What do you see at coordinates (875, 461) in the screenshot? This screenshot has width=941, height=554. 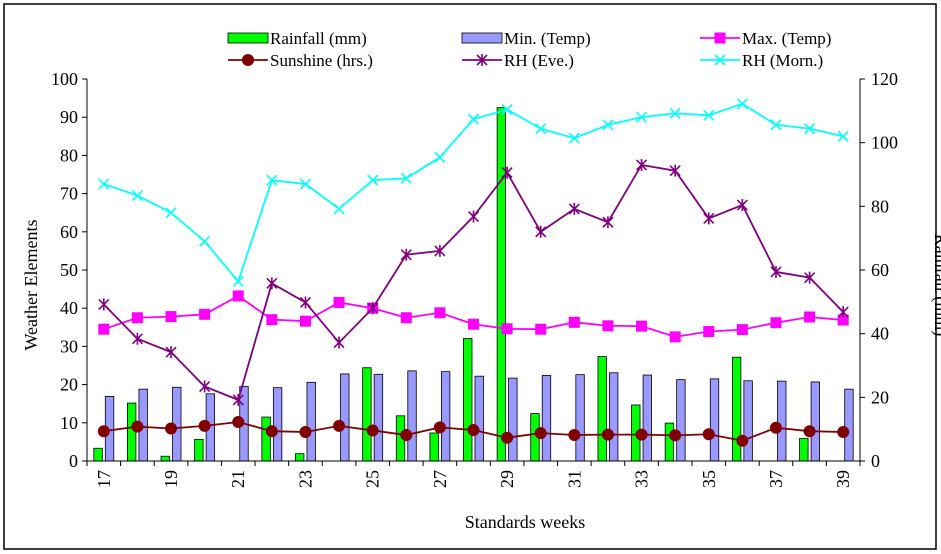 I see `y2-tick-label: 0` at bounding box center [875, 461].